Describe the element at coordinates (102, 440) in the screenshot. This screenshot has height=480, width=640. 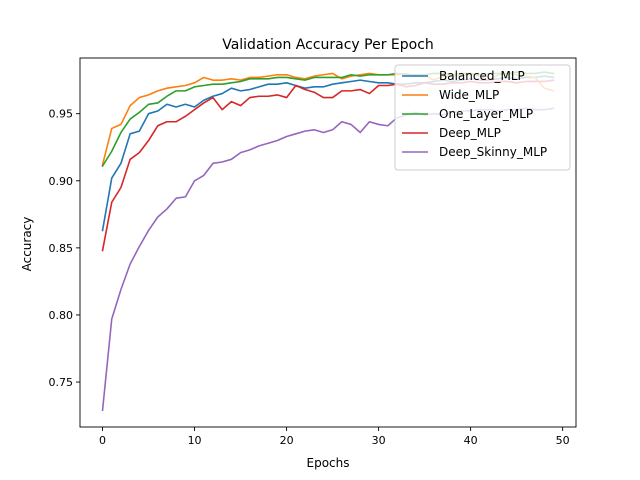
I see `x-tick-label: 0` at that location.